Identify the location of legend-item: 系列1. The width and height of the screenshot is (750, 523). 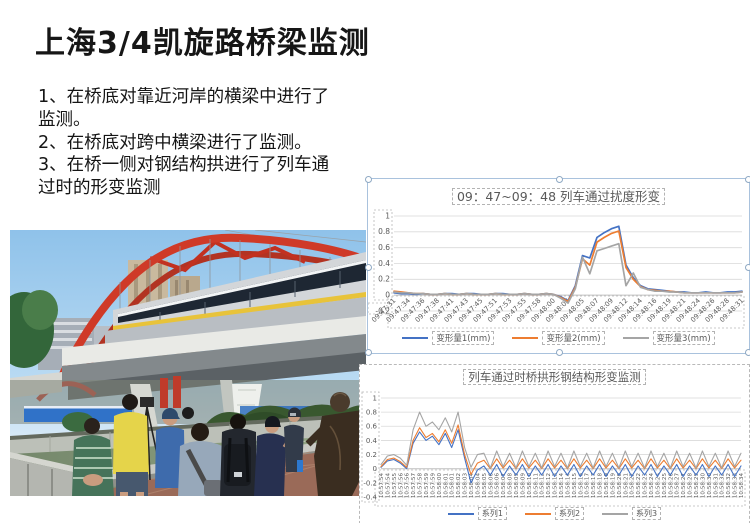
(477, 513).